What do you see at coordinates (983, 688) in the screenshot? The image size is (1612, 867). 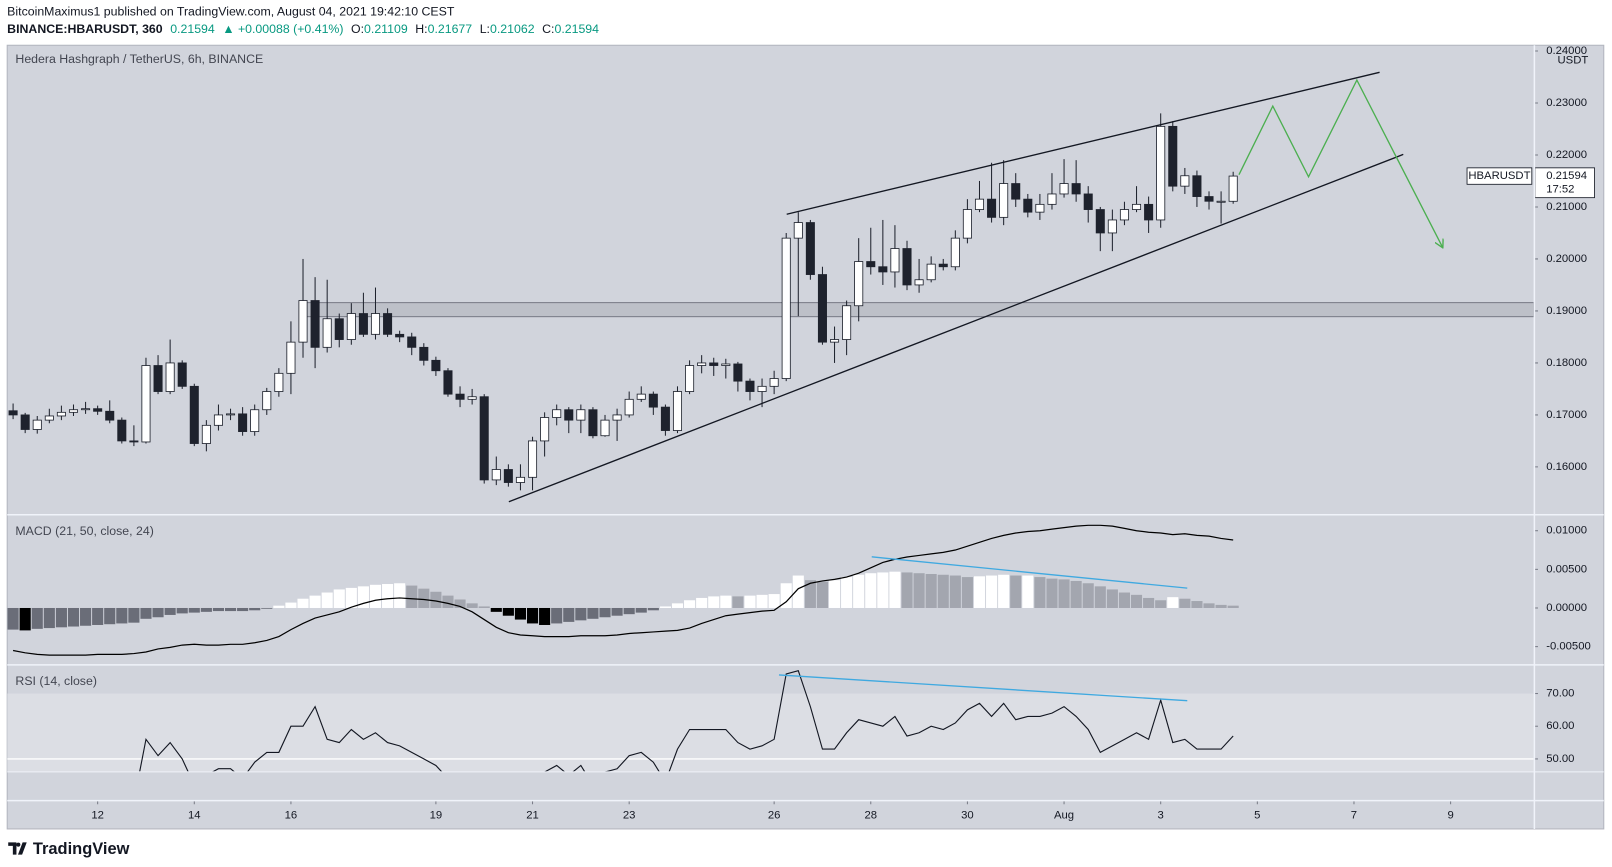 I see `divergence-line` at bounding box center [983, 688].